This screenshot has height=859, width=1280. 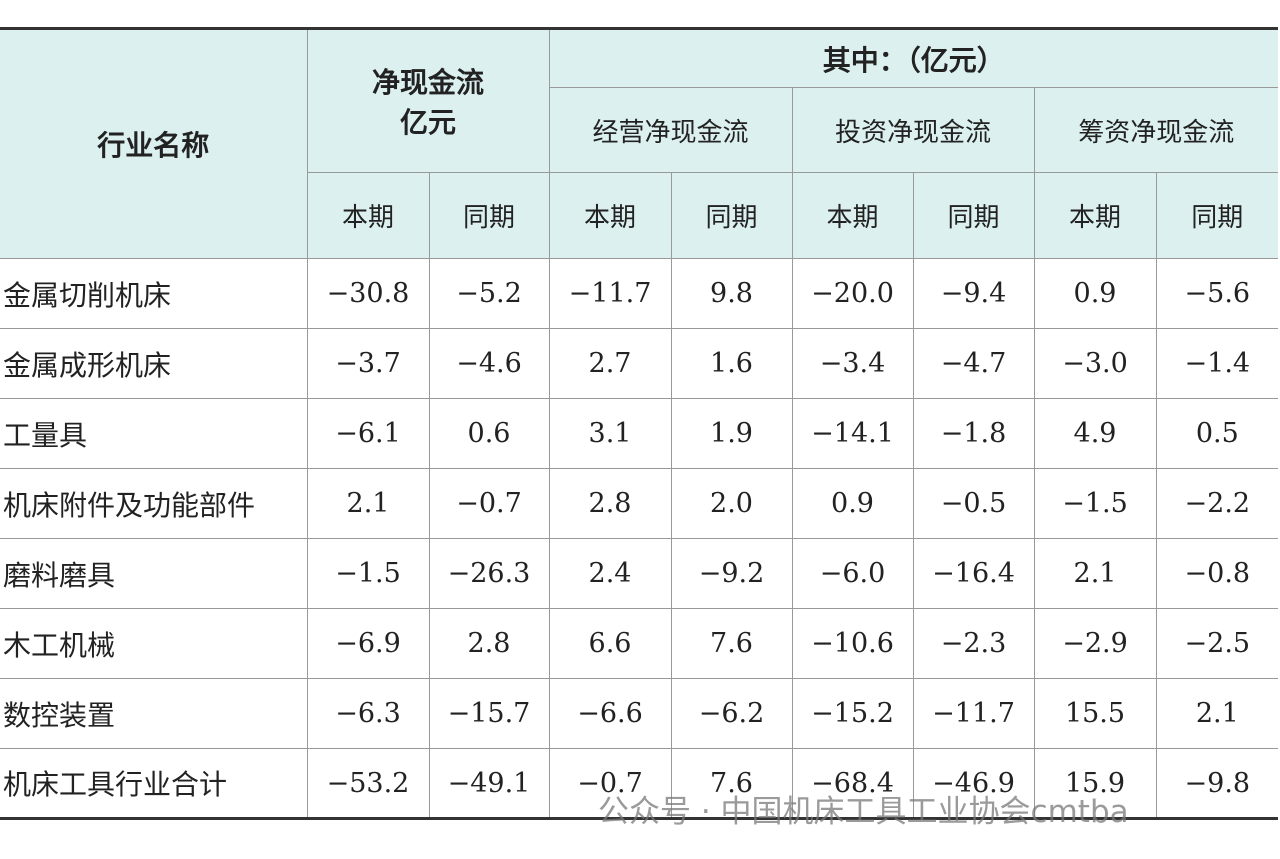 What do you see at coordinates (1095, 783) in the screenshot?
I see `value-cell: 15.9` at bounding box center [1095, 783].